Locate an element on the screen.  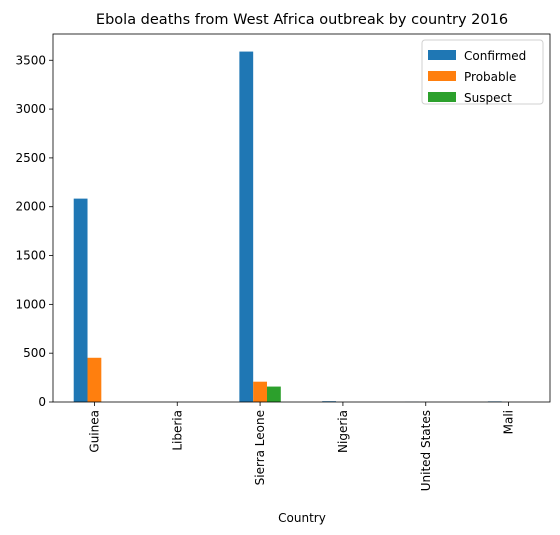
x-tick-label: United States is located at coordinates (426, 450).